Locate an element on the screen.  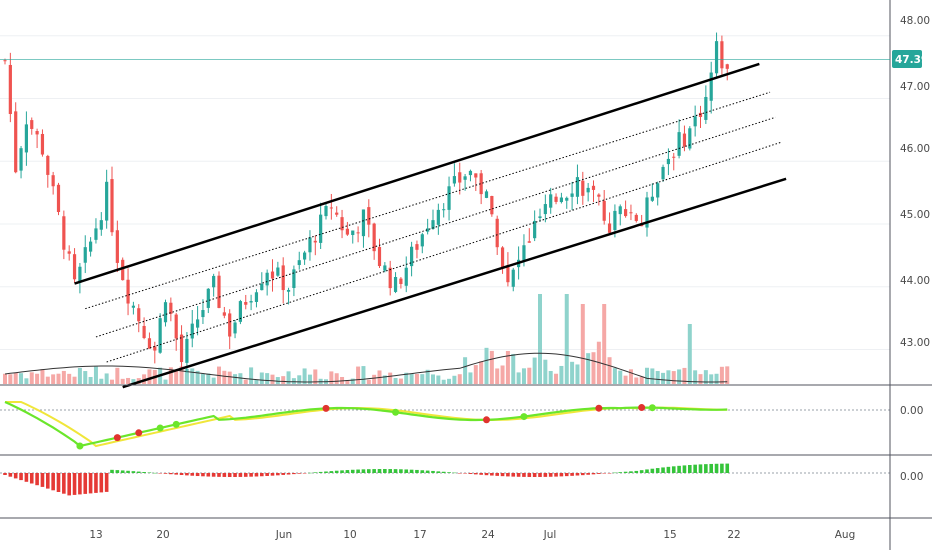
osc1-cross-dot is located at coordinates (599, 408).